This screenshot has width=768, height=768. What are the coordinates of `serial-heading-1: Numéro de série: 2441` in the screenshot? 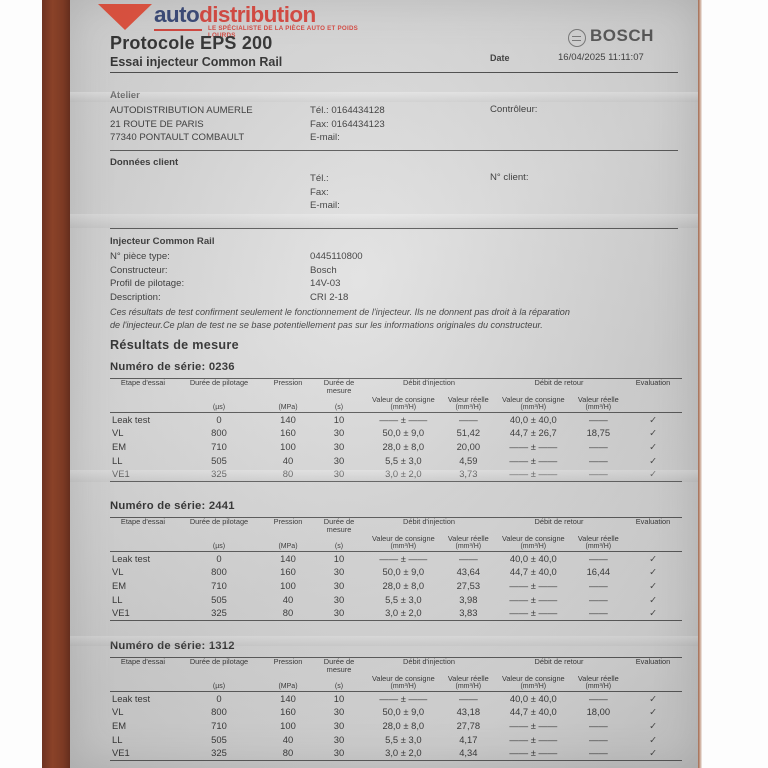 It's located at (172, 506).